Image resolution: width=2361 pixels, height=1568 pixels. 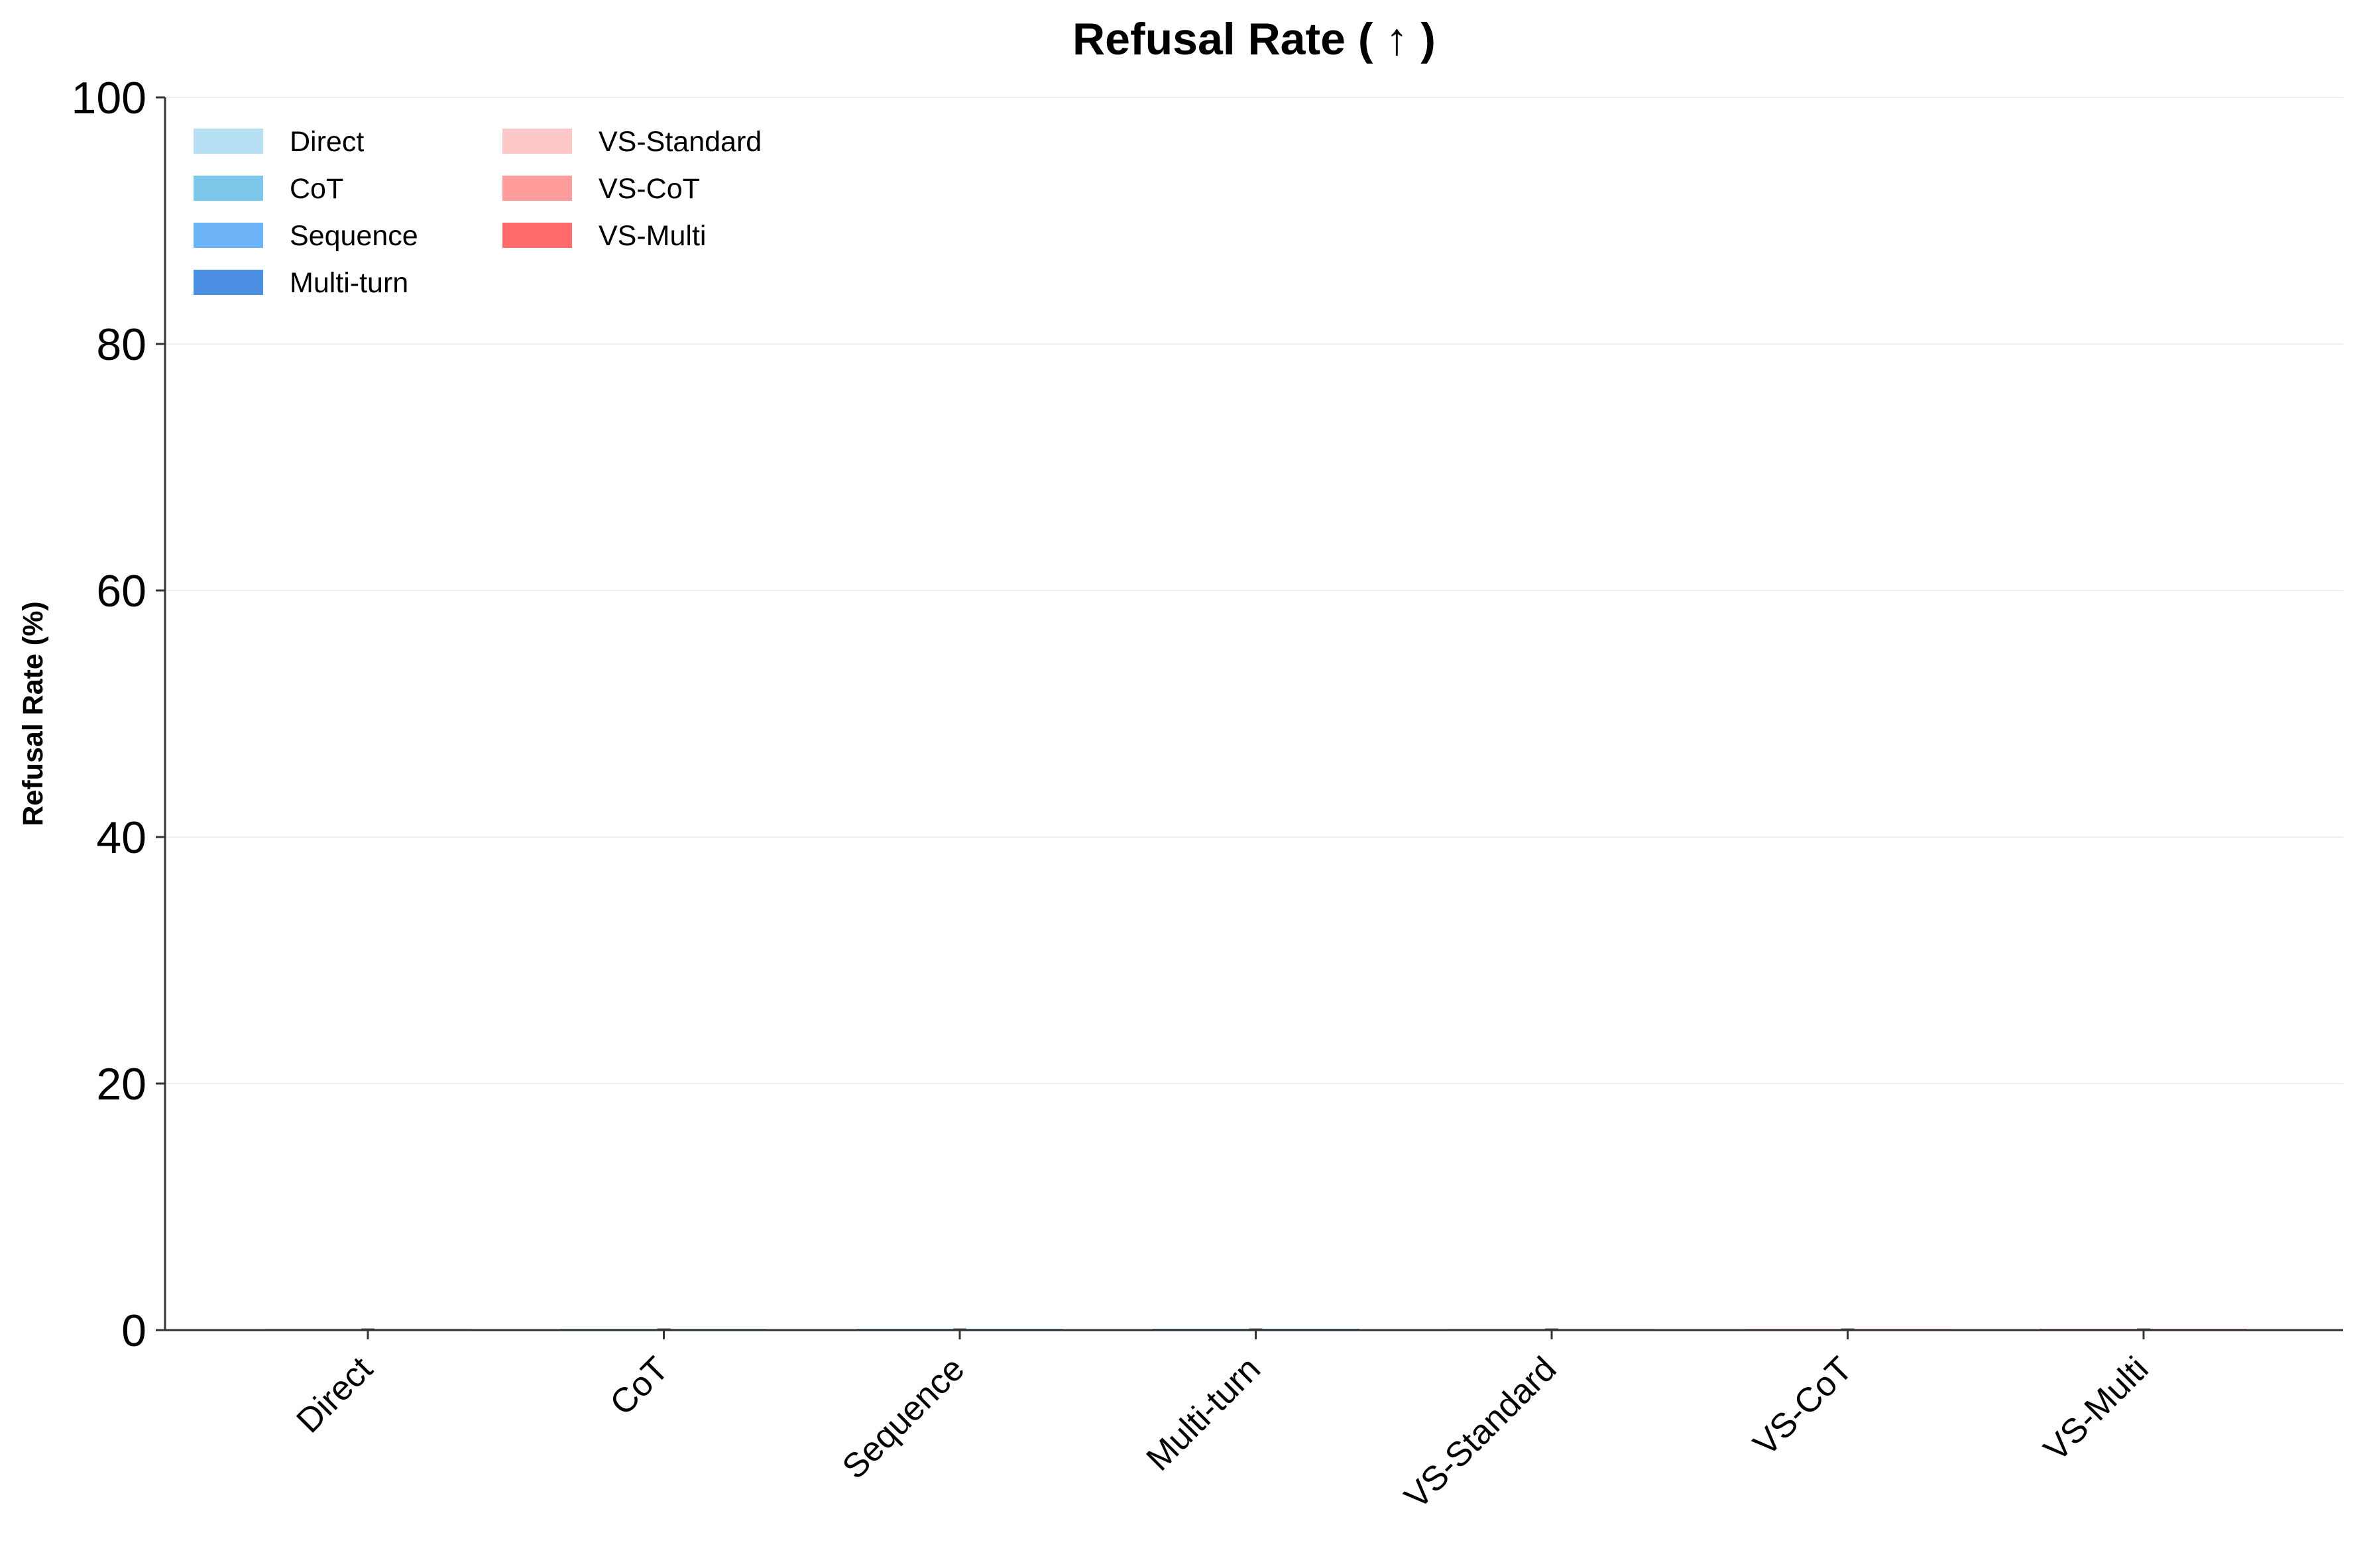 I want to click on x-tick-label: Multi-turn, so click(x=1203, y=1414).